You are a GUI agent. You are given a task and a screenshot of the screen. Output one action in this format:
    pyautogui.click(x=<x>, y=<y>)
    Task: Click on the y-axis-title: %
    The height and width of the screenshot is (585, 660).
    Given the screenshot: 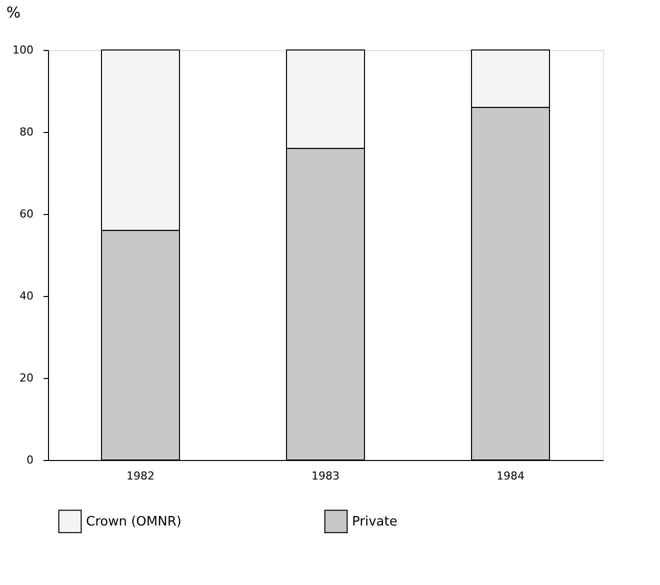 What is the action you would take?
    pyautogui.click(x=13, y=13)
    